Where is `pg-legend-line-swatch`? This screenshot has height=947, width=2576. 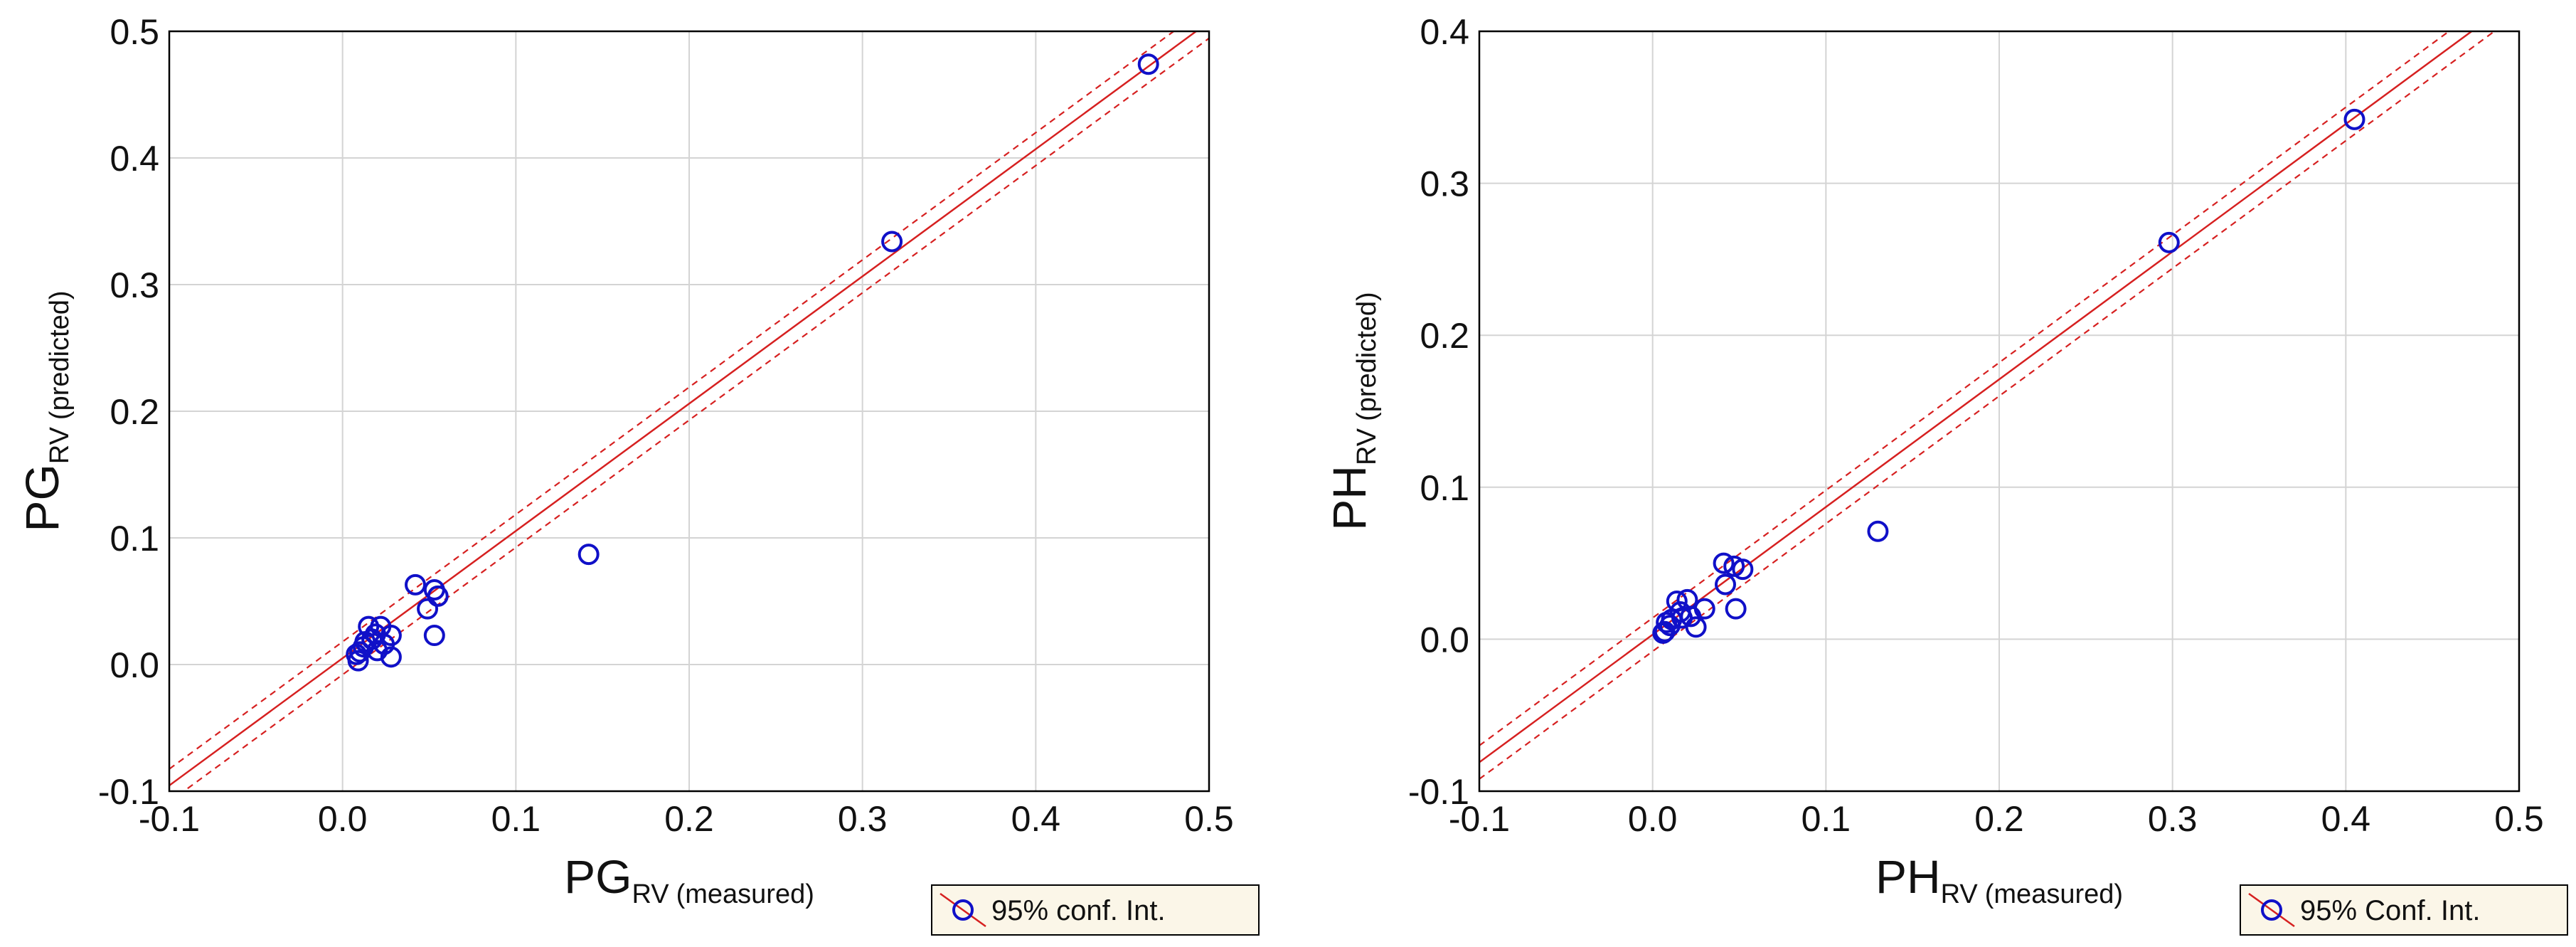
pg-legend-line-swatch is located at coordinates (963, 910).